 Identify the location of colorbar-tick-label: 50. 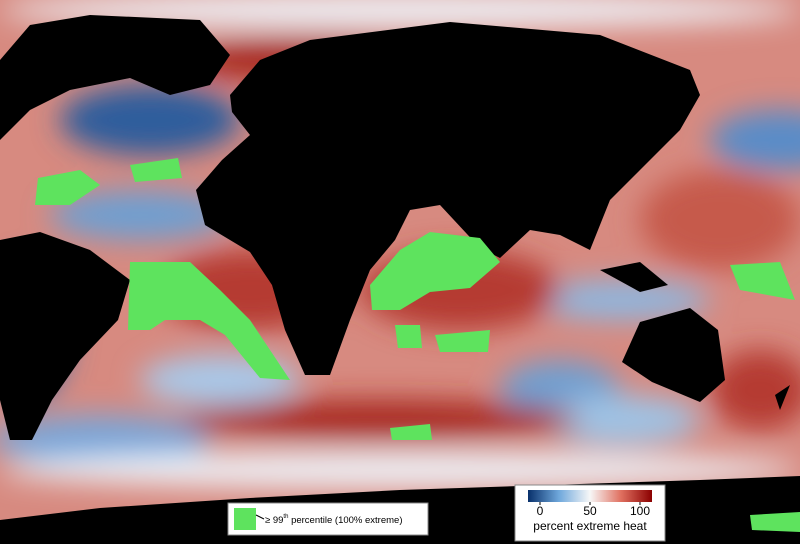
(590, 511).